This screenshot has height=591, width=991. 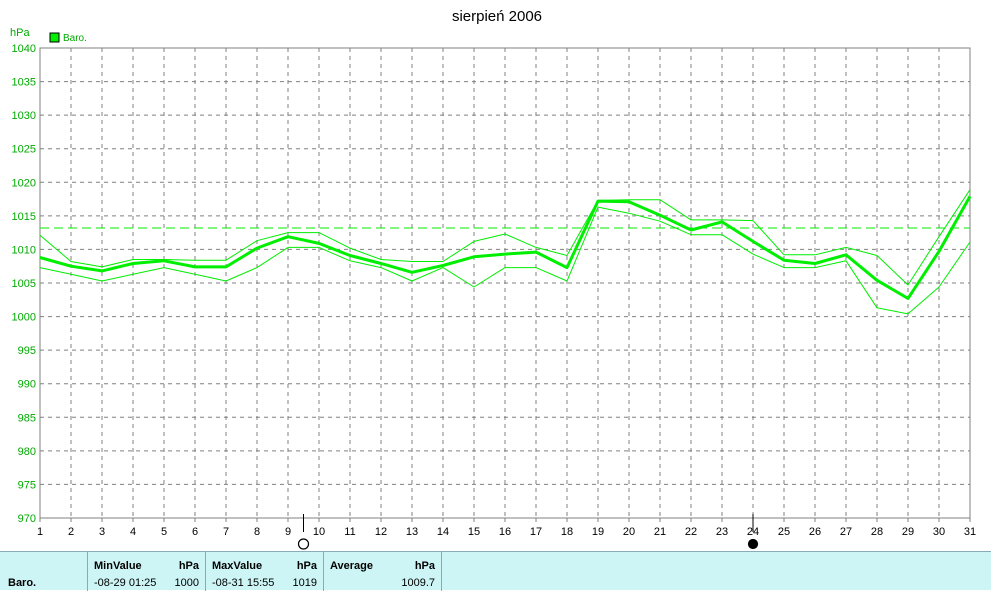 What do you see at coordinates (27, 385) in the screenshot?
I see `y-tick-label: 990` at bounding box center [27, 385].